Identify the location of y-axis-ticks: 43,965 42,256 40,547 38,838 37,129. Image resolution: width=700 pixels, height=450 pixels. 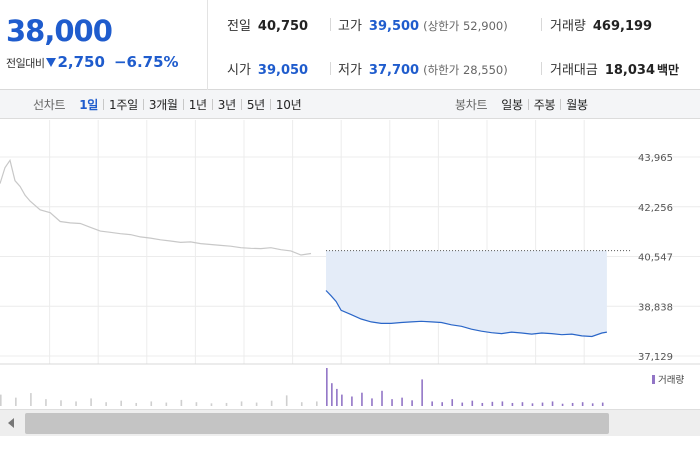
(655, 258).